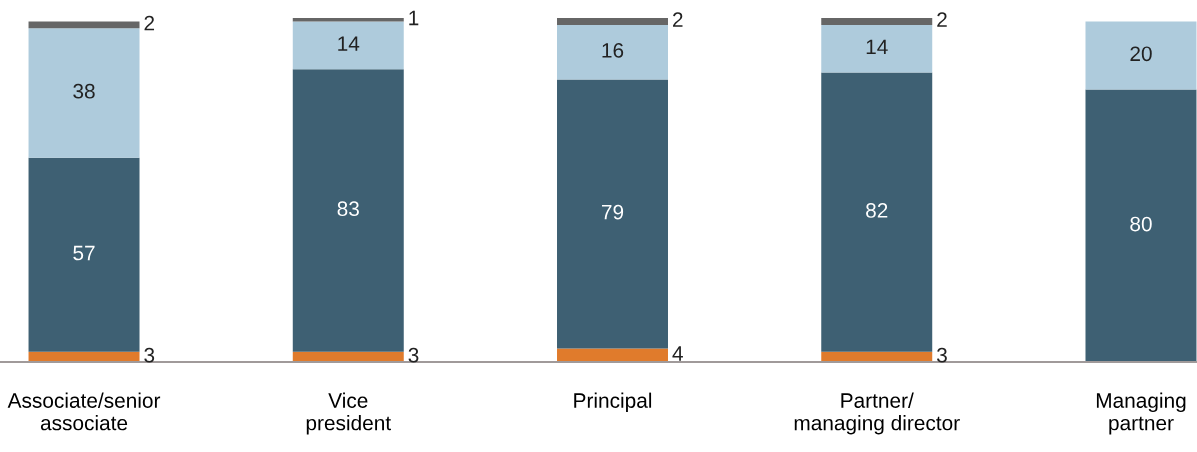  I want to click on data-label: 79, so click(612, 212).